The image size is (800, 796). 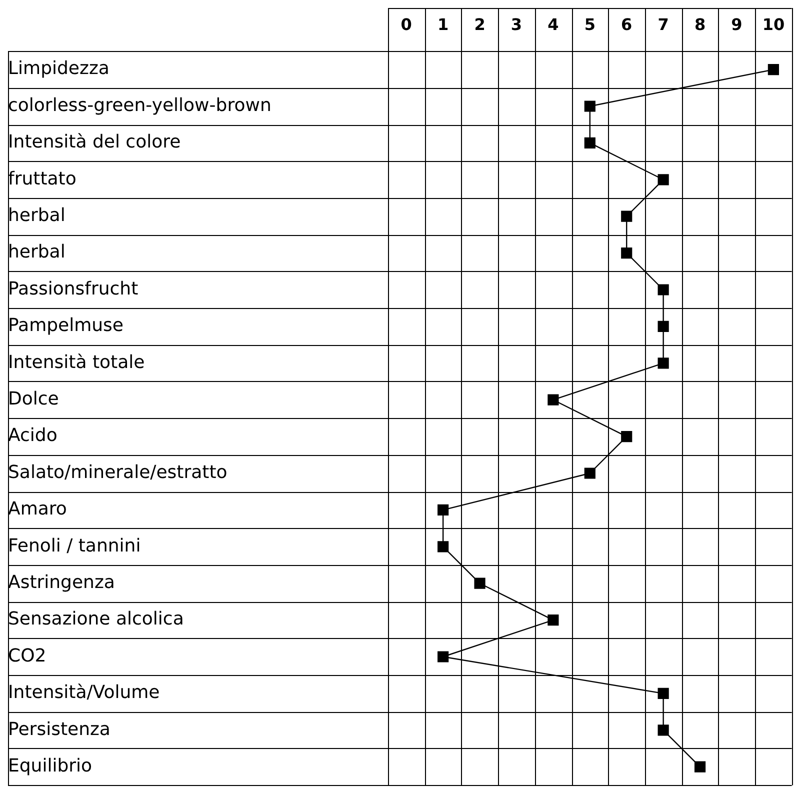 What do you see at coordinates (443, 24) in the screenshot?
I see `x-tick-label: 1` at bounding box center [443, 24].